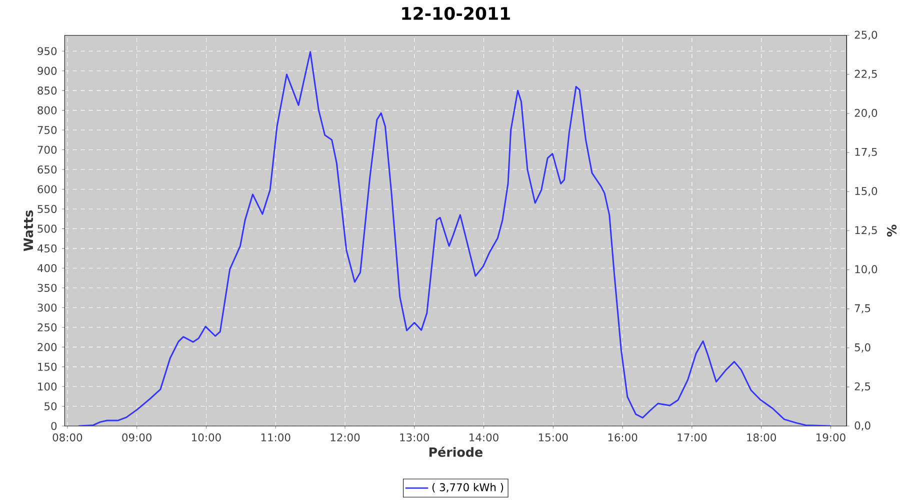 This screenshot has height=500, width=900. I want to click on x-tick-label: 17:00, so click(692, 437).